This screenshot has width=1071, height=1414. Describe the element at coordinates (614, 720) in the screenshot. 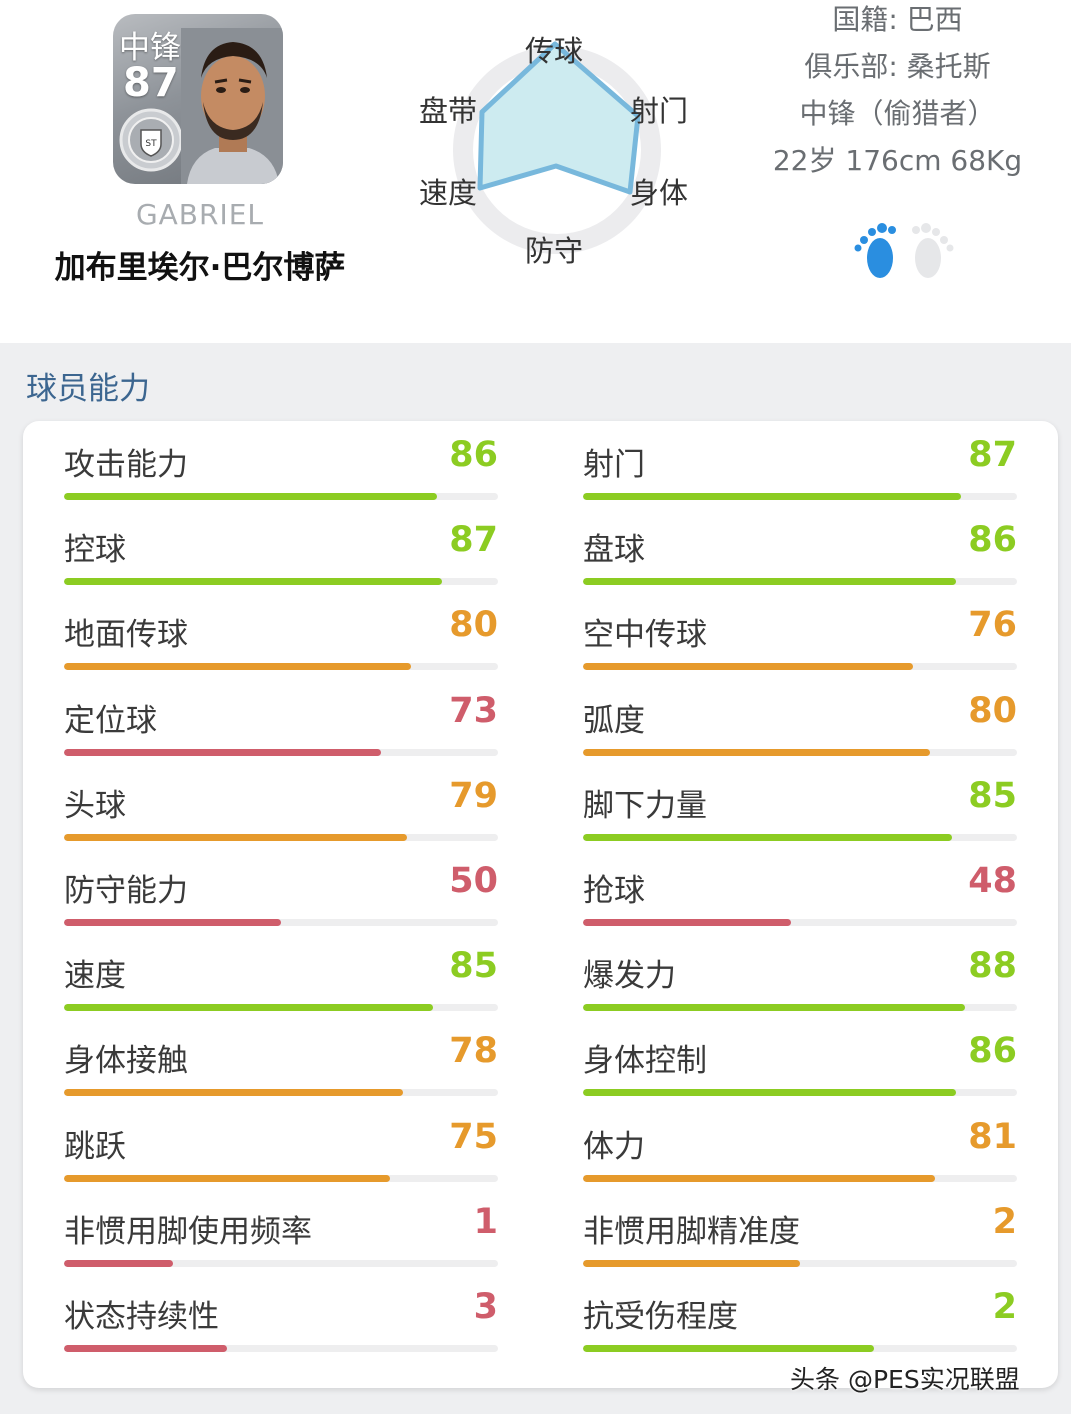

I see `stat-name: 弧度` at that location.